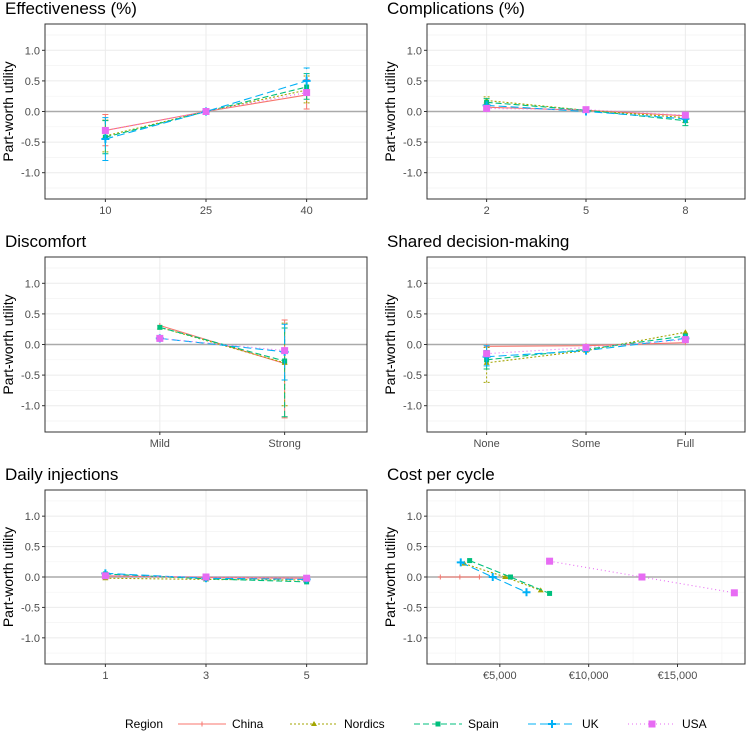 The width and height of the screenshot is (751, 734). Describe the element at coordinates (478, 241) in the screenshot. I see `panel-title: Shared decision-making` at that location.